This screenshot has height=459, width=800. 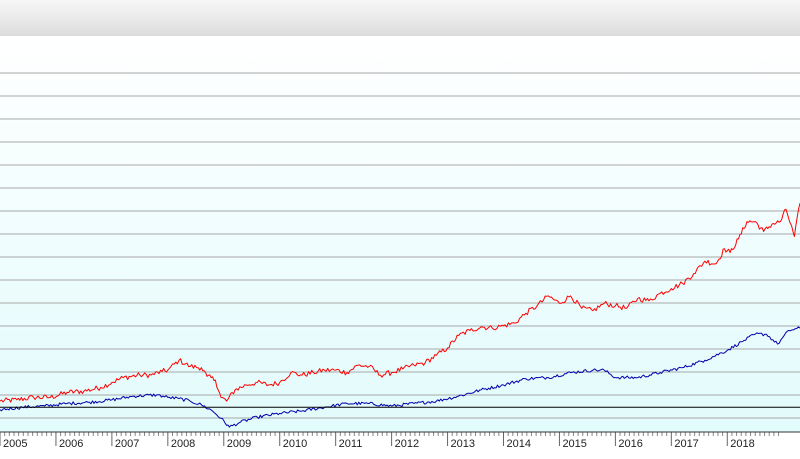 What do you see at coordinates (295, 444) in the screenshot?
I see `x-tick-label: 2010` at bounding box center [295, 444].